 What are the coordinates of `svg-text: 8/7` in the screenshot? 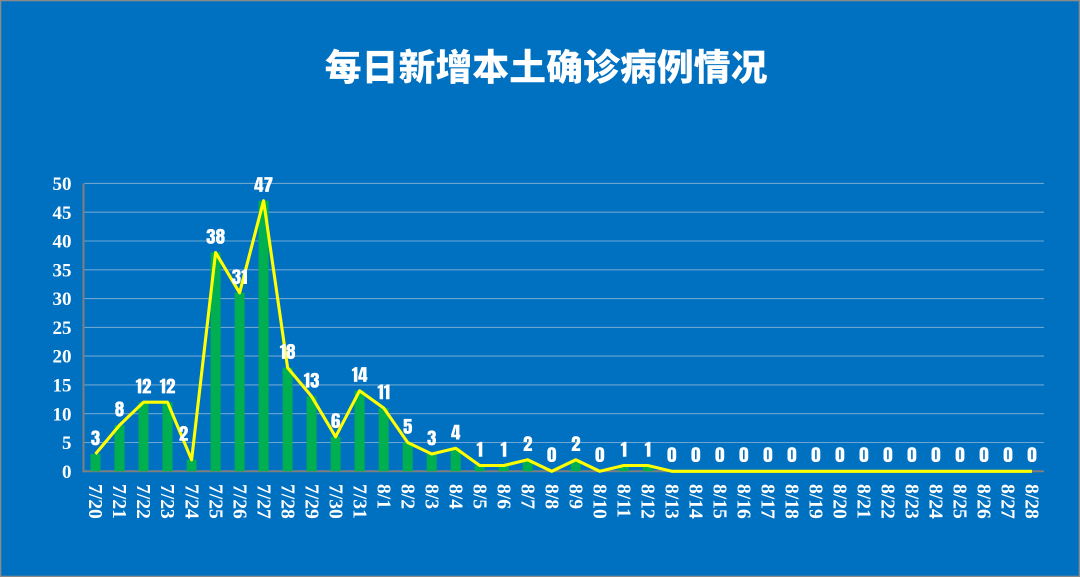 It's located at (526, 496).